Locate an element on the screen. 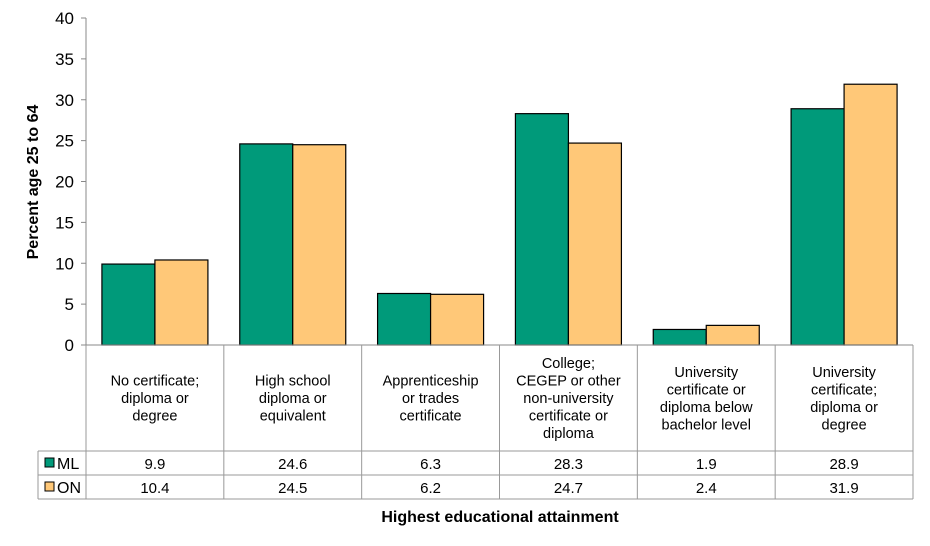  y-tick-label: 0 is located at coordinates (69, 345).